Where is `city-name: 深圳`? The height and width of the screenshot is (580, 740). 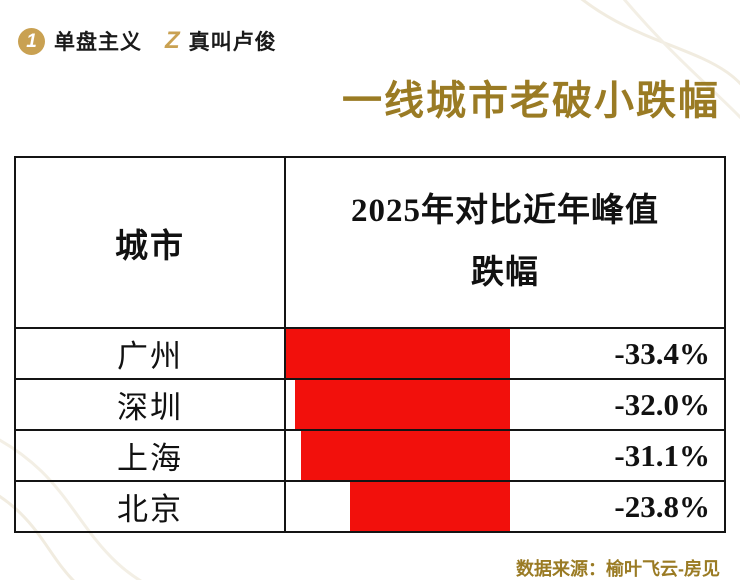 city-name: 深圳 is located at coordinates (150, 404).